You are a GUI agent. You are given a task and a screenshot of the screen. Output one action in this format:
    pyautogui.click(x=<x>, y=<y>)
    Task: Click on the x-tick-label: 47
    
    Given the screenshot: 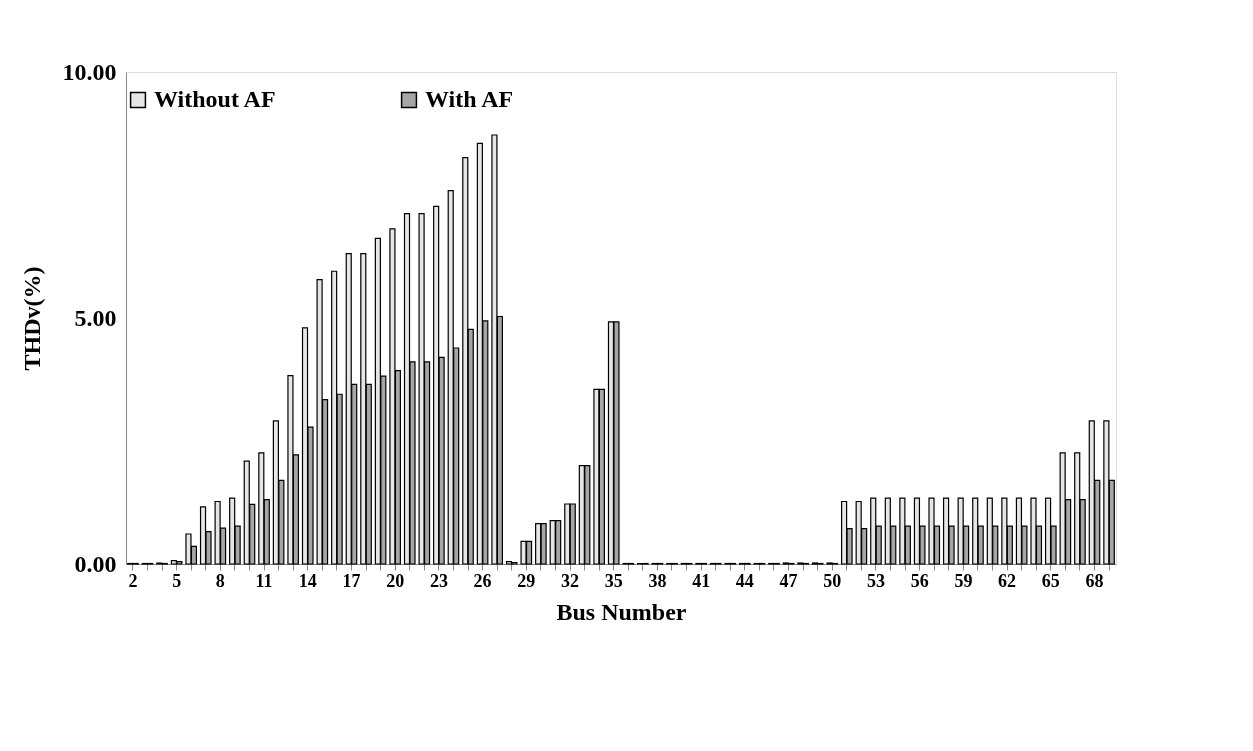 What is the action you would take?
    pyautogui.click(x=788, y=580)
    